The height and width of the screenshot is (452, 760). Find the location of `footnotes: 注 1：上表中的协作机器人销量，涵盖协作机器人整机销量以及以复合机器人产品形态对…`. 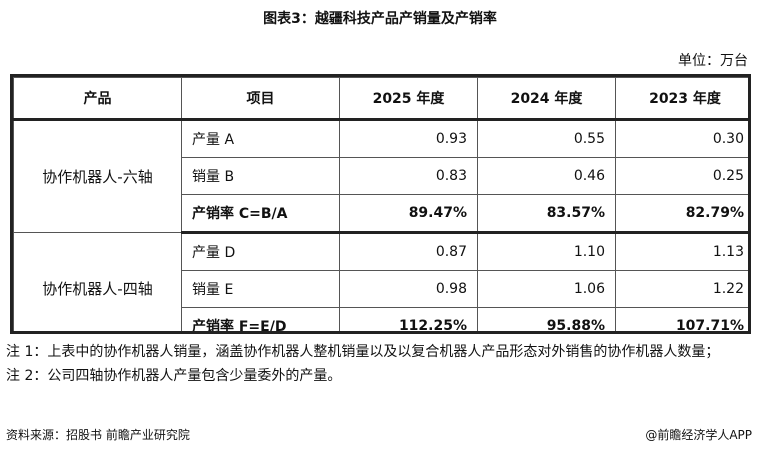

footnotes: 注 1：上表中的协作机器人销量，涵盖协作机器人整机销量以及以复合机器人产品形态对… is located at coordinates (381, 364).